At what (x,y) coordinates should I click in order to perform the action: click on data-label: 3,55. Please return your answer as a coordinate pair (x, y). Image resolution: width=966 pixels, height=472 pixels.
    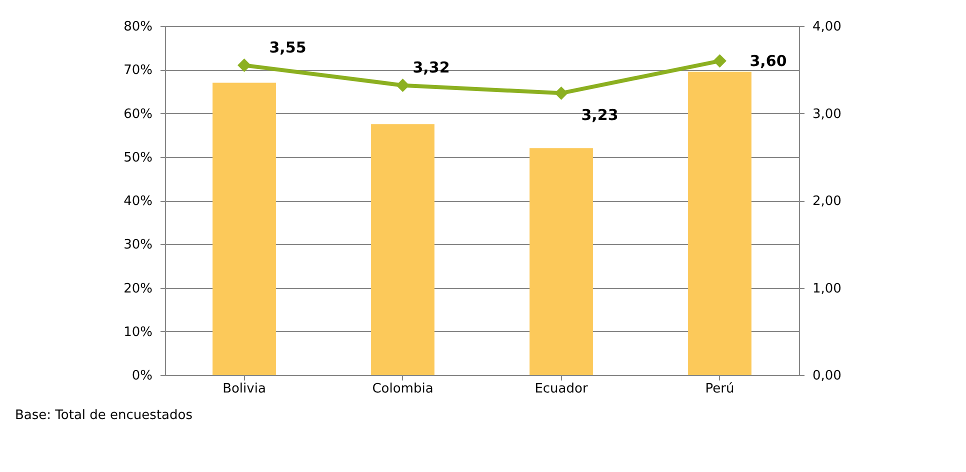
    Looking at the image, I should click on (287, 47).